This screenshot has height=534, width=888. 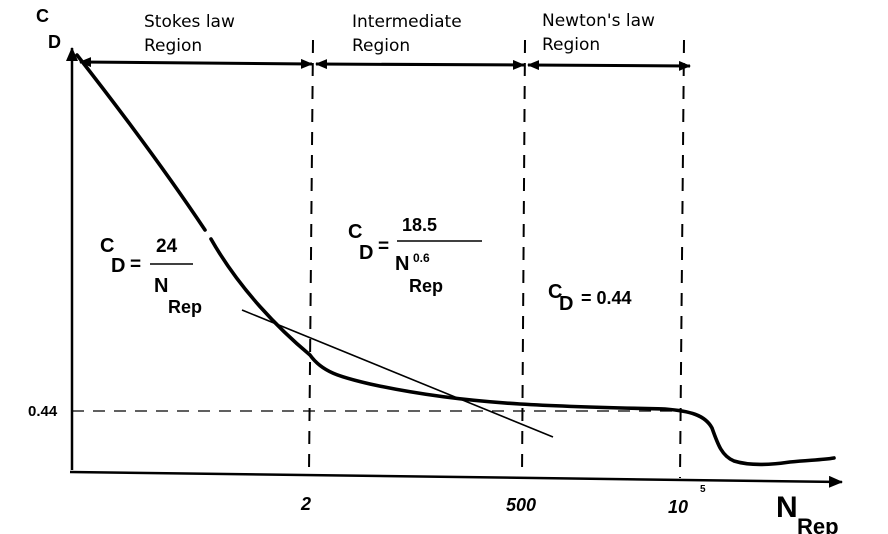 I want to click on intermediate-region-arrow, so click(x=420, y=64).